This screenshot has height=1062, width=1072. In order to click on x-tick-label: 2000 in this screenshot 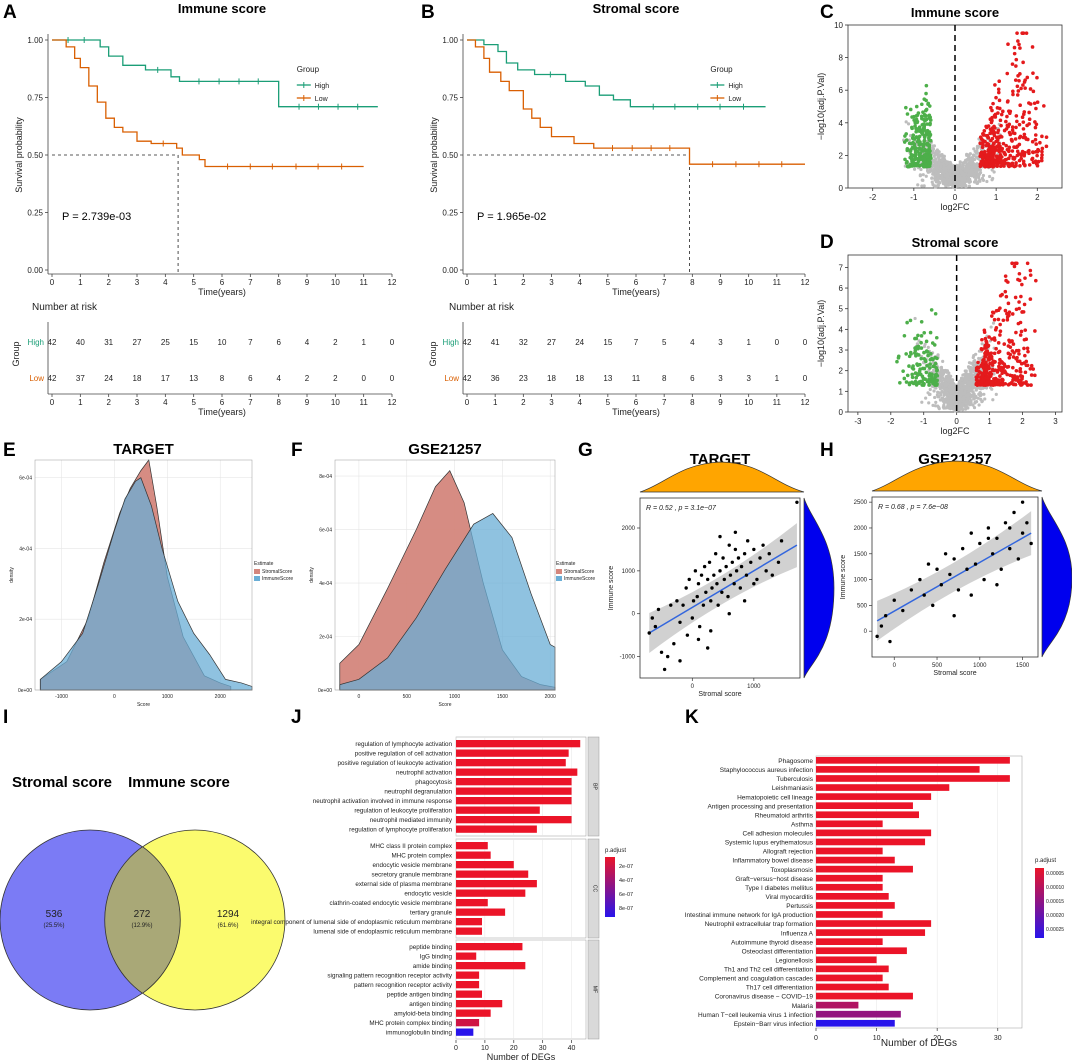, I will do `click(550, 697)`.